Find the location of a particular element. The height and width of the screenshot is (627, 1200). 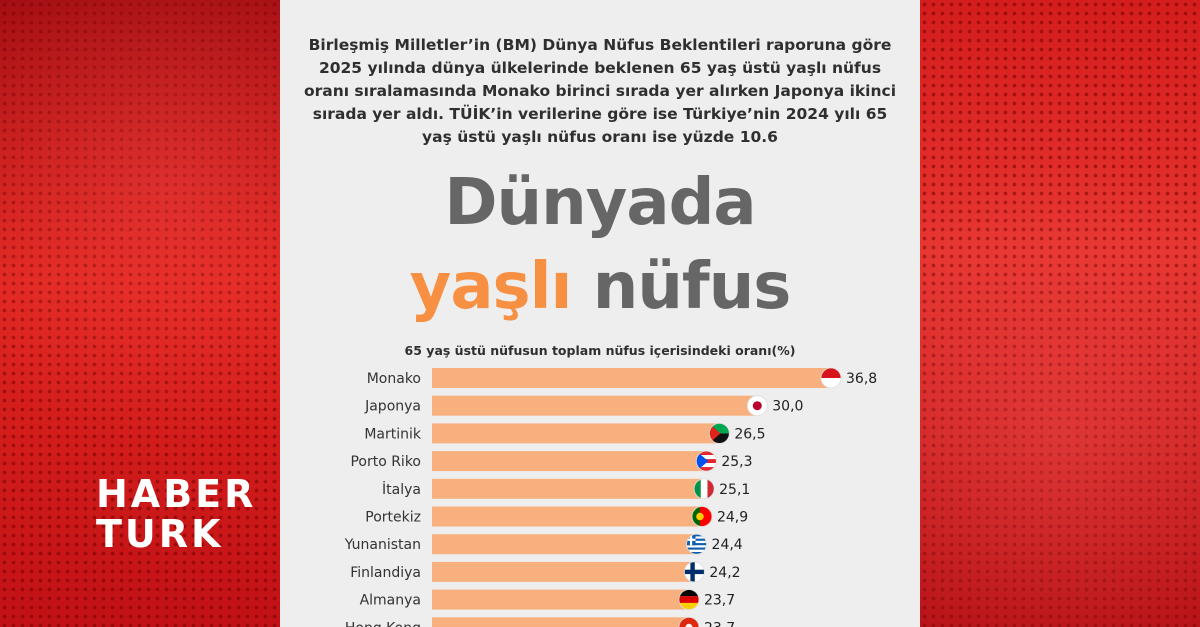

category-label: Monako is located at coordinates (394, 379).